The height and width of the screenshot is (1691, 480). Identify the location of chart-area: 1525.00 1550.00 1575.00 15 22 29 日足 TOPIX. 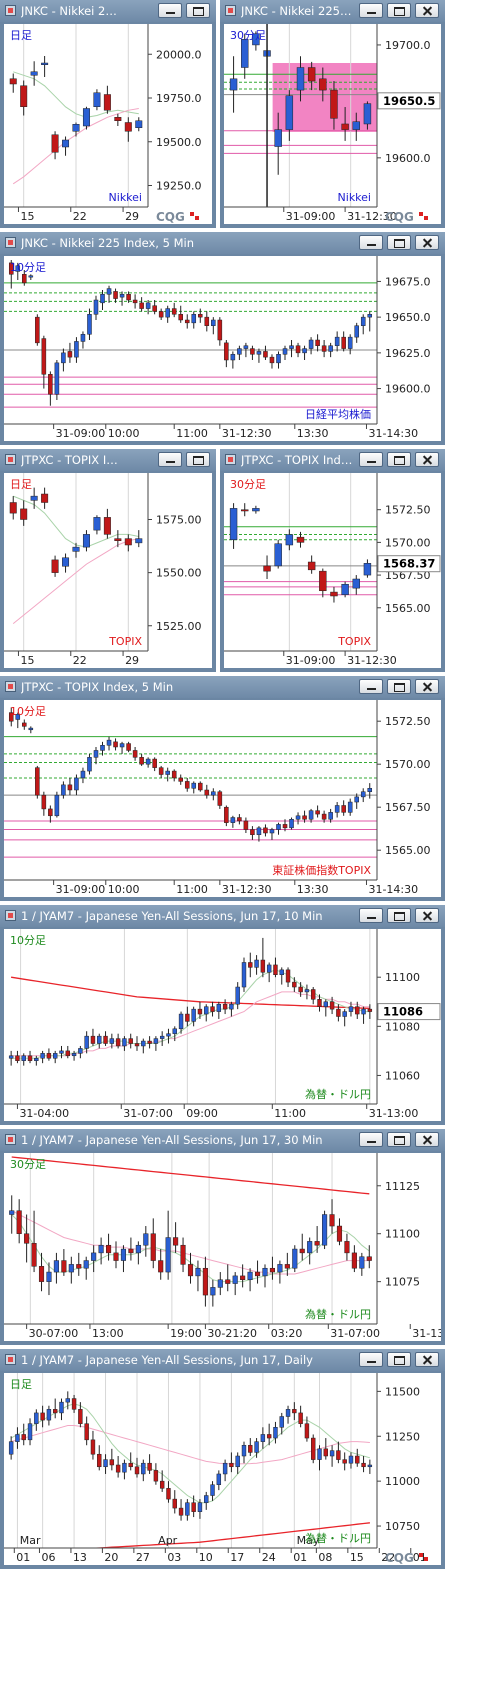
(108, 570).